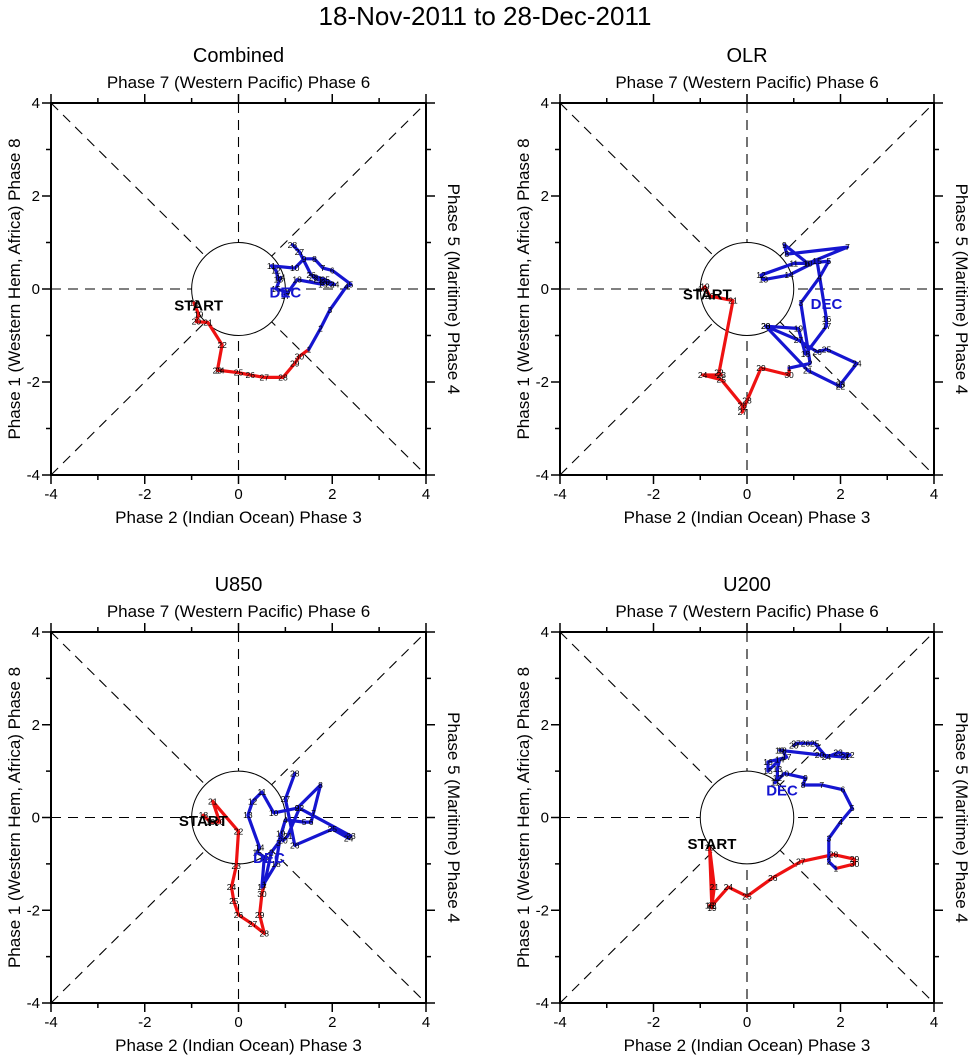 The image size is (971, 1056). What do you see at coordinates (747, 1022) in the screenshot?
I see `x-tick-label: 0` at bounding box center [747, 1022].